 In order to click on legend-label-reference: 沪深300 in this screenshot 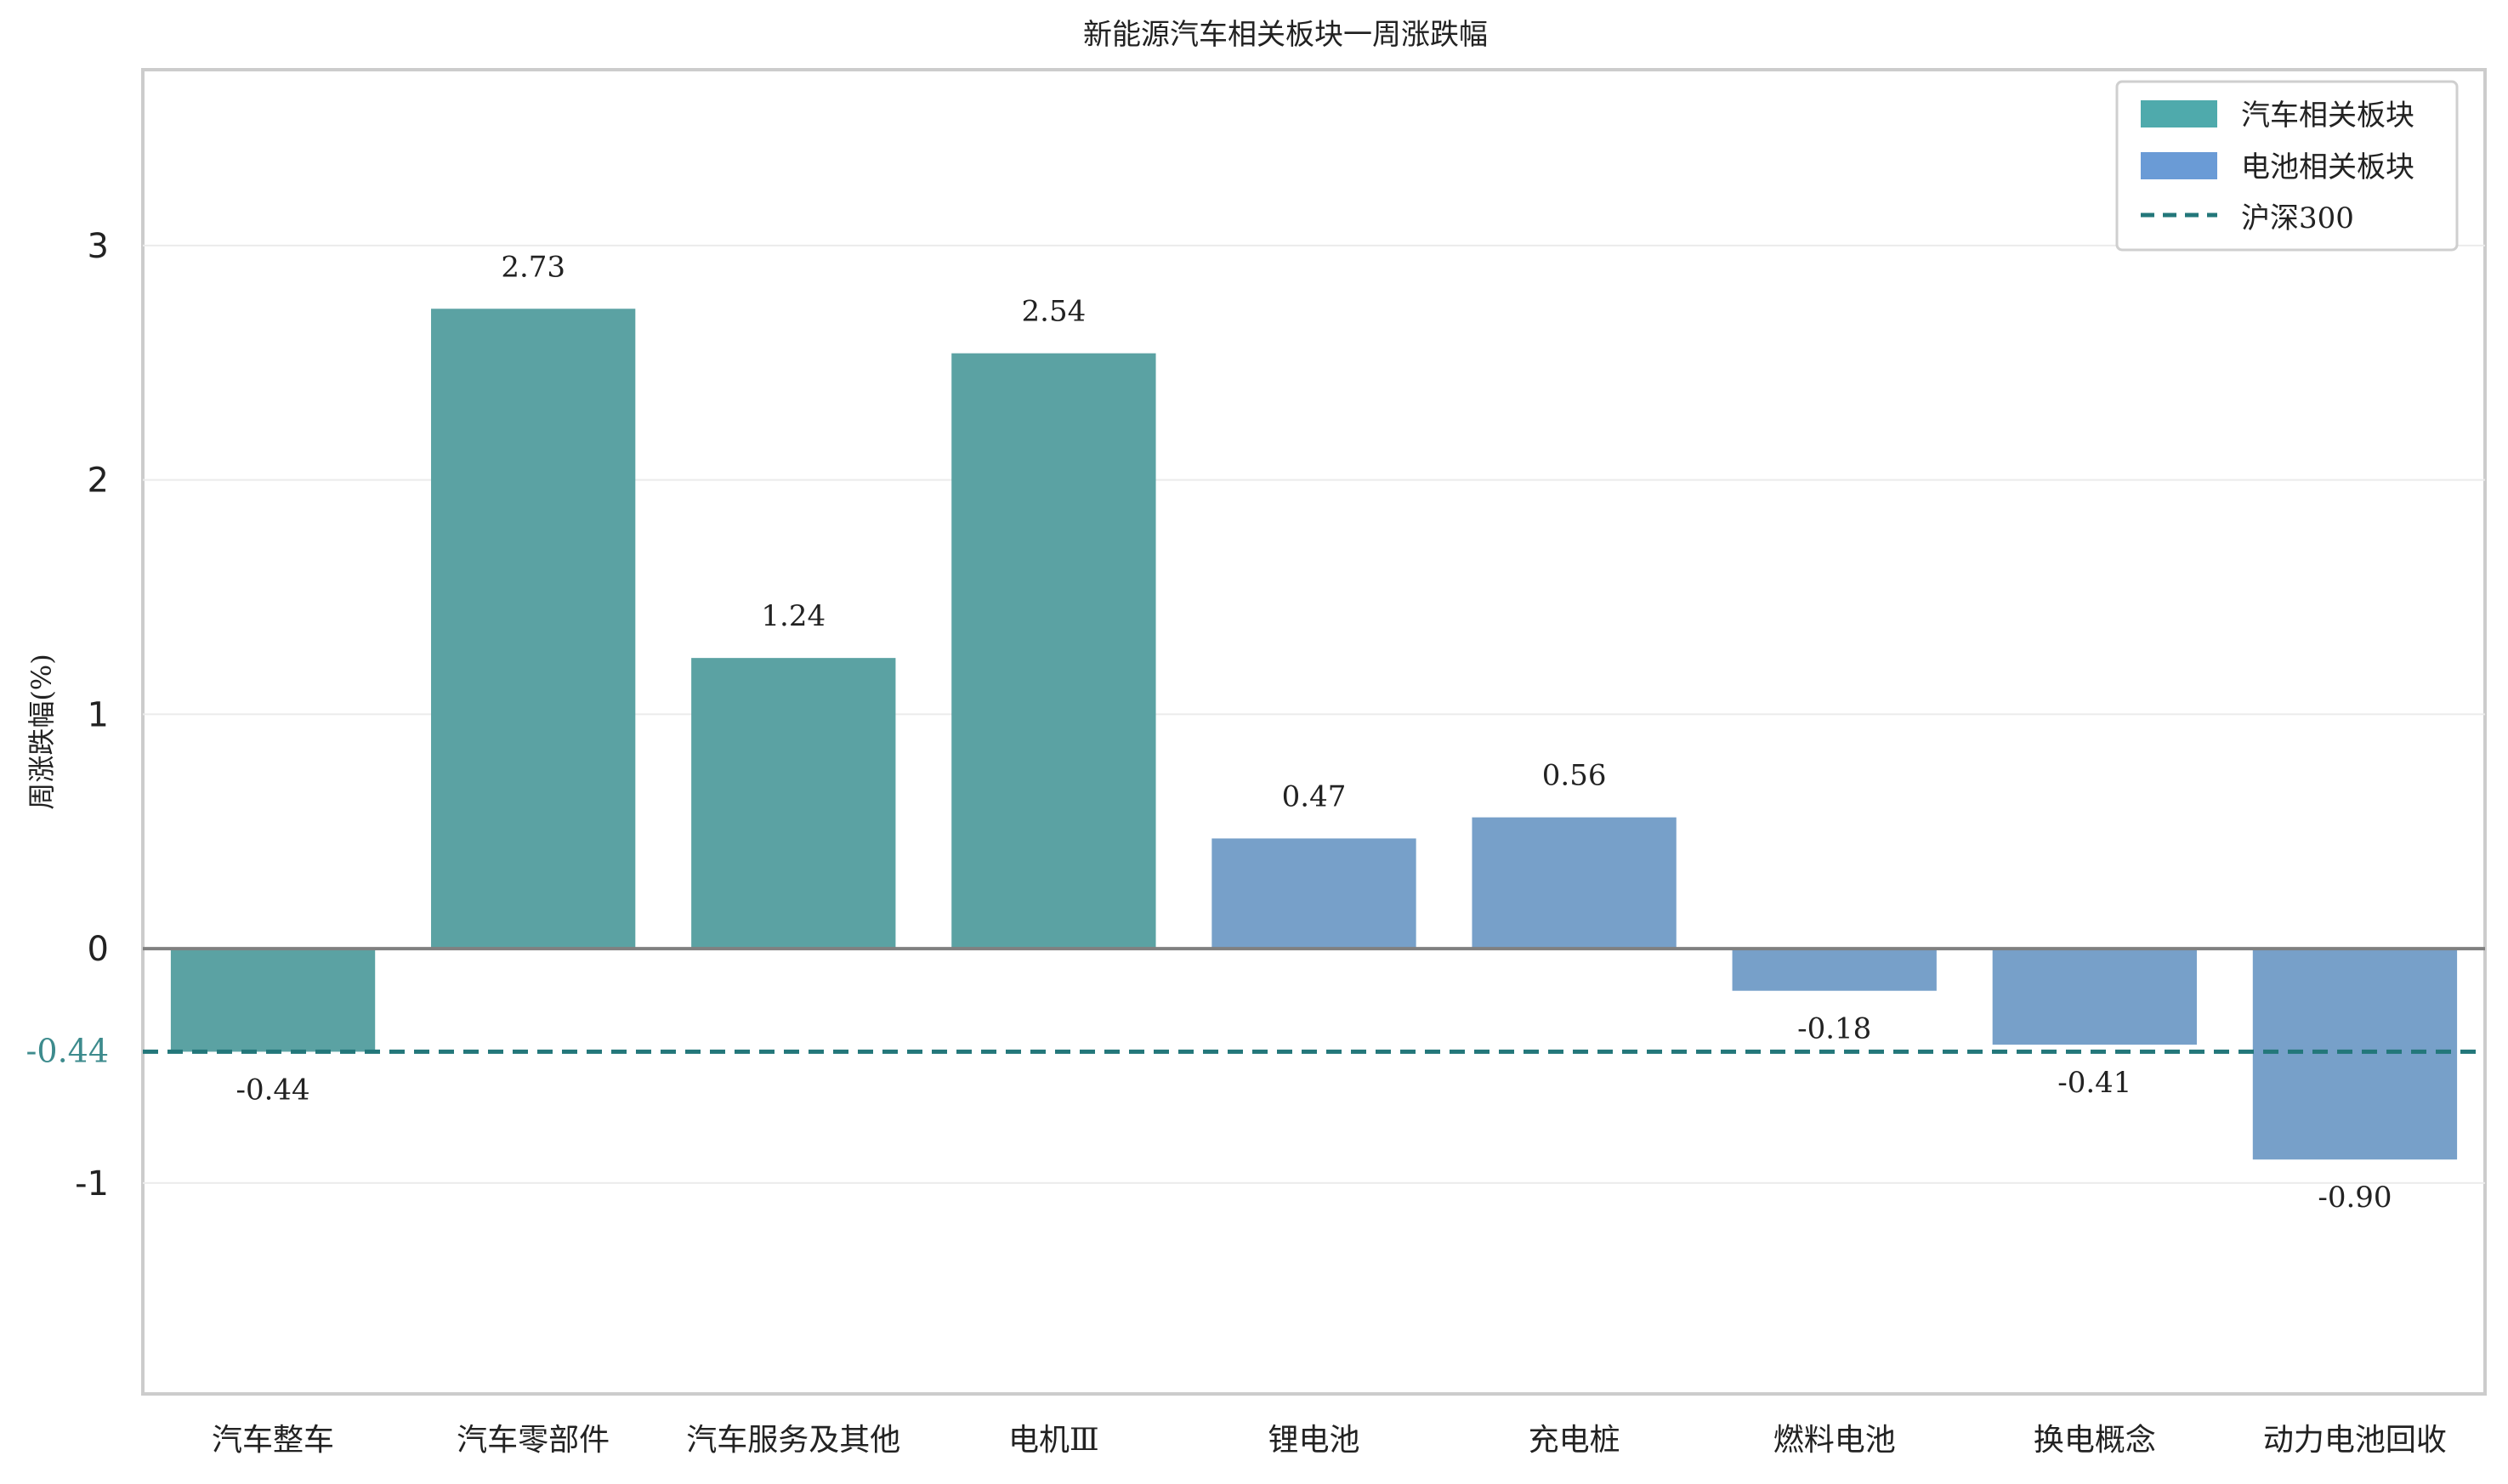, I will do `click(2297, 218)`.